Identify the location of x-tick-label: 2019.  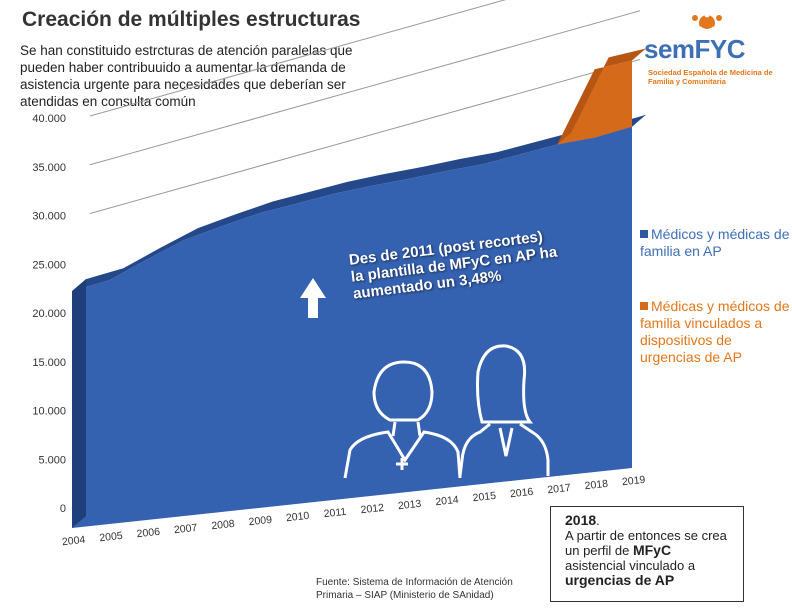
(633, 481).